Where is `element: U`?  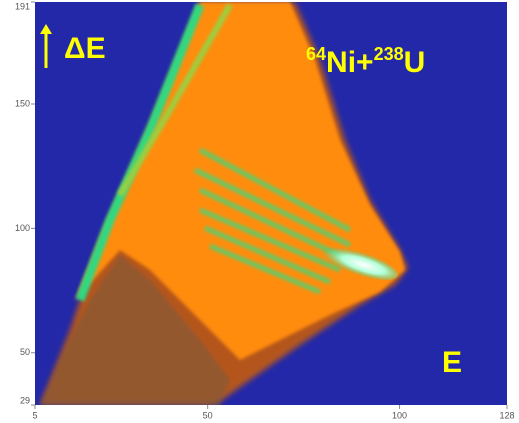 element: U is located at coordinates (415, 62).